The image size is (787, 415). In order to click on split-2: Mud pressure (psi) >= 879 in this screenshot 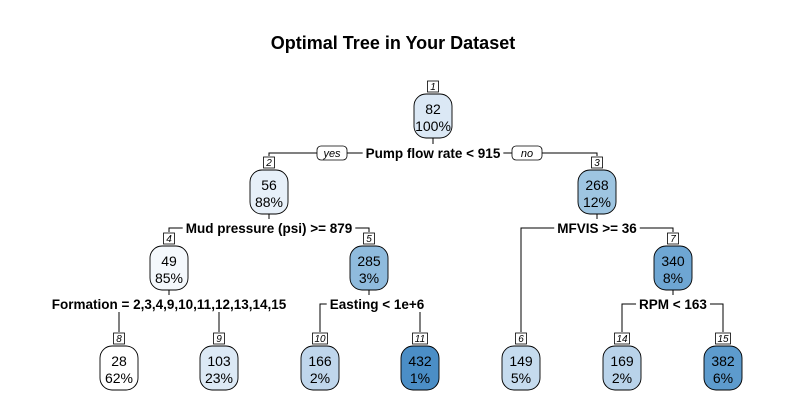, I will do `click(269, 227)`.